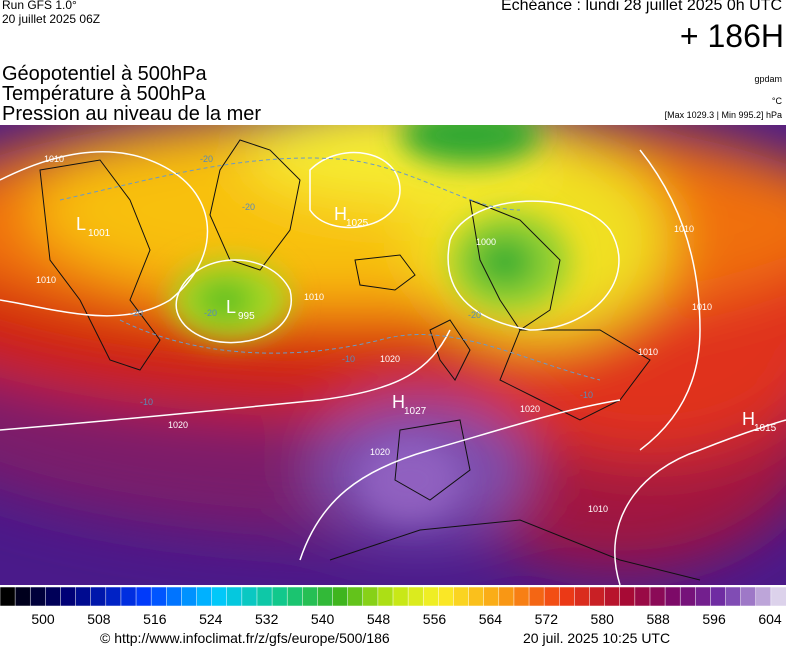  Describe the element at coordinates (51, 19) in the screenshot. I see `run: 20 juillet 2025 06Z` at that location.